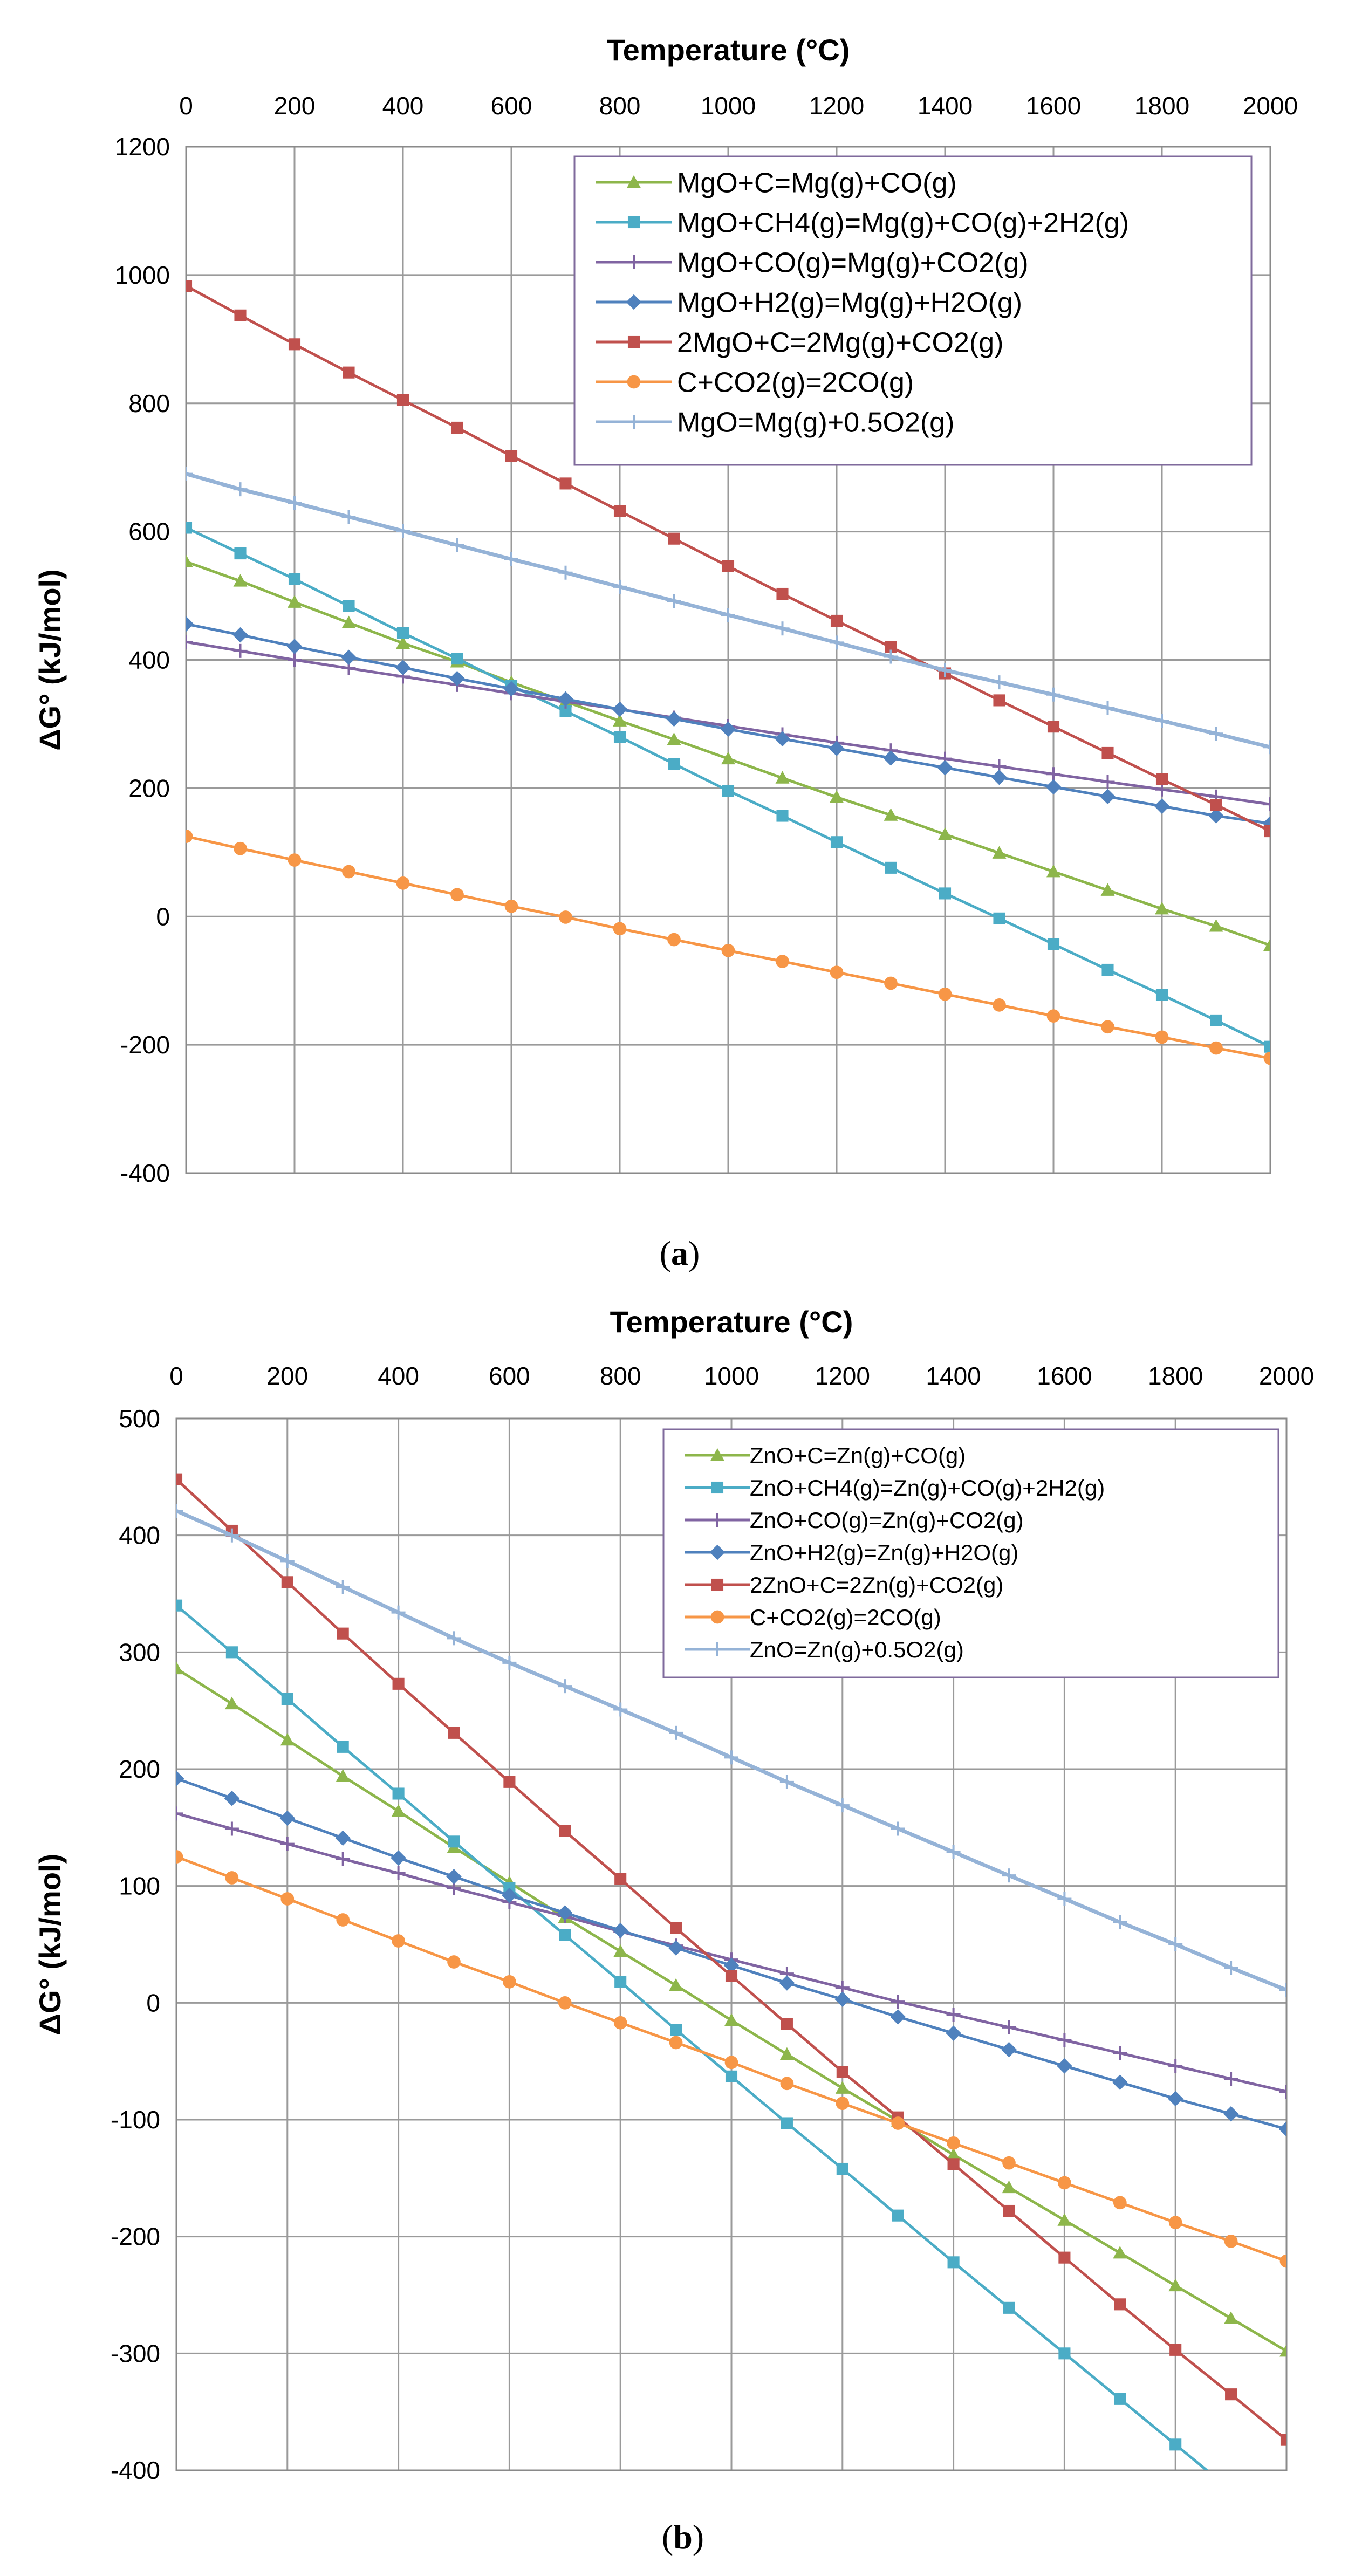  Describe the element at coordinates (139, 1536) in the screenshot. I see `y-tick-label: 400` at that location.